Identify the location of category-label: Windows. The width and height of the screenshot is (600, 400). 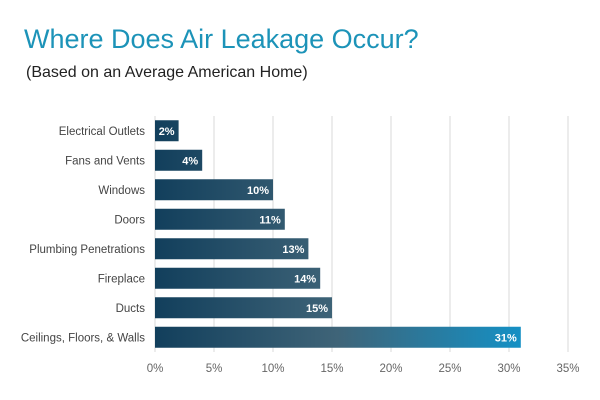
(121, 191).